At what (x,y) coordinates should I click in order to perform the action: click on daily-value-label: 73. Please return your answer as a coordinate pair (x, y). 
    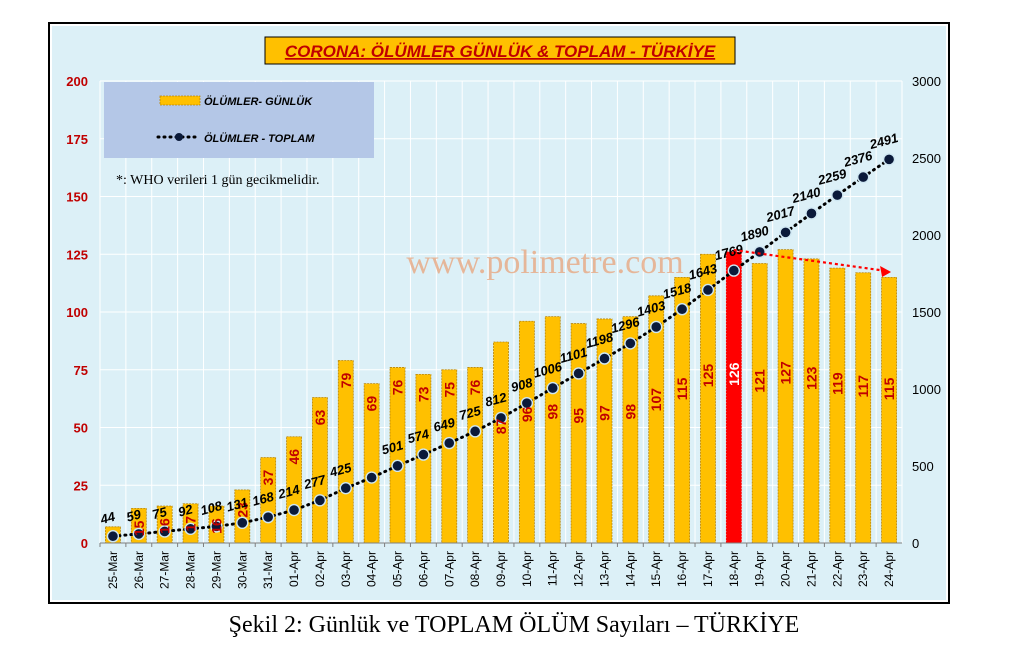
    Looking at the image, I should click on (423, 394).